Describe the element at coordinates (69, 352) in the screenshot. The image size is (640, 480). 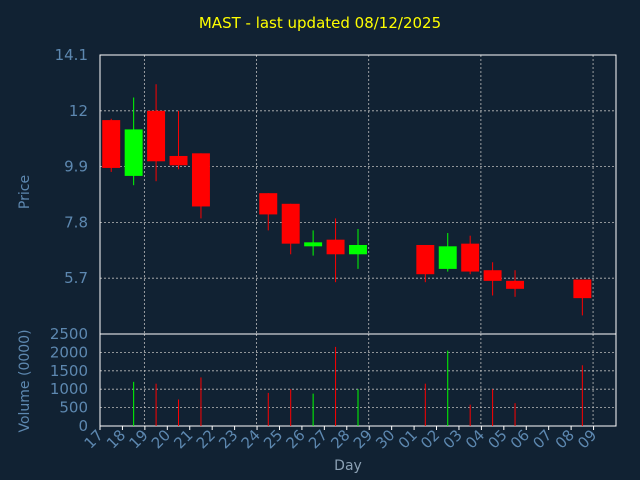
I see `volume-tick-label: 2000` at that location.